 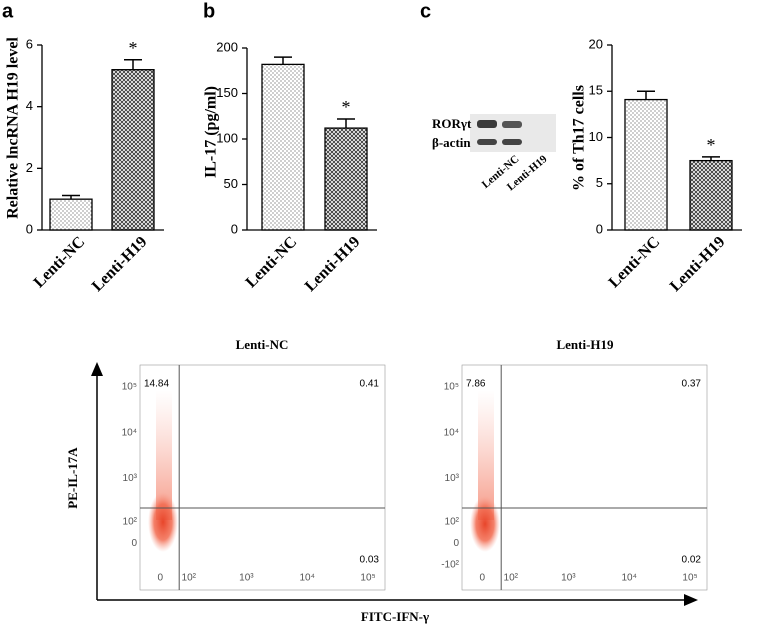 What do you see at coordinates (29, 43) in the screenshot?
I see `y-tick-label: 6` at bounding box center [29, 43].